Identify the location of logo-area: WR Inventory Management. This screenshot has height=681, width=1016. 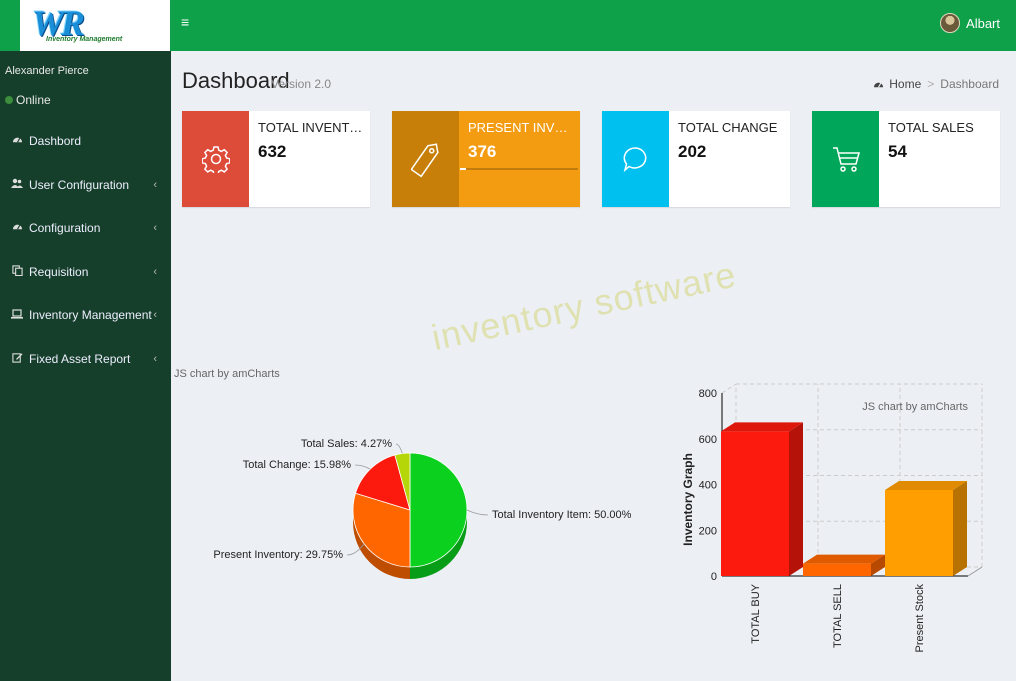
(85, 25).